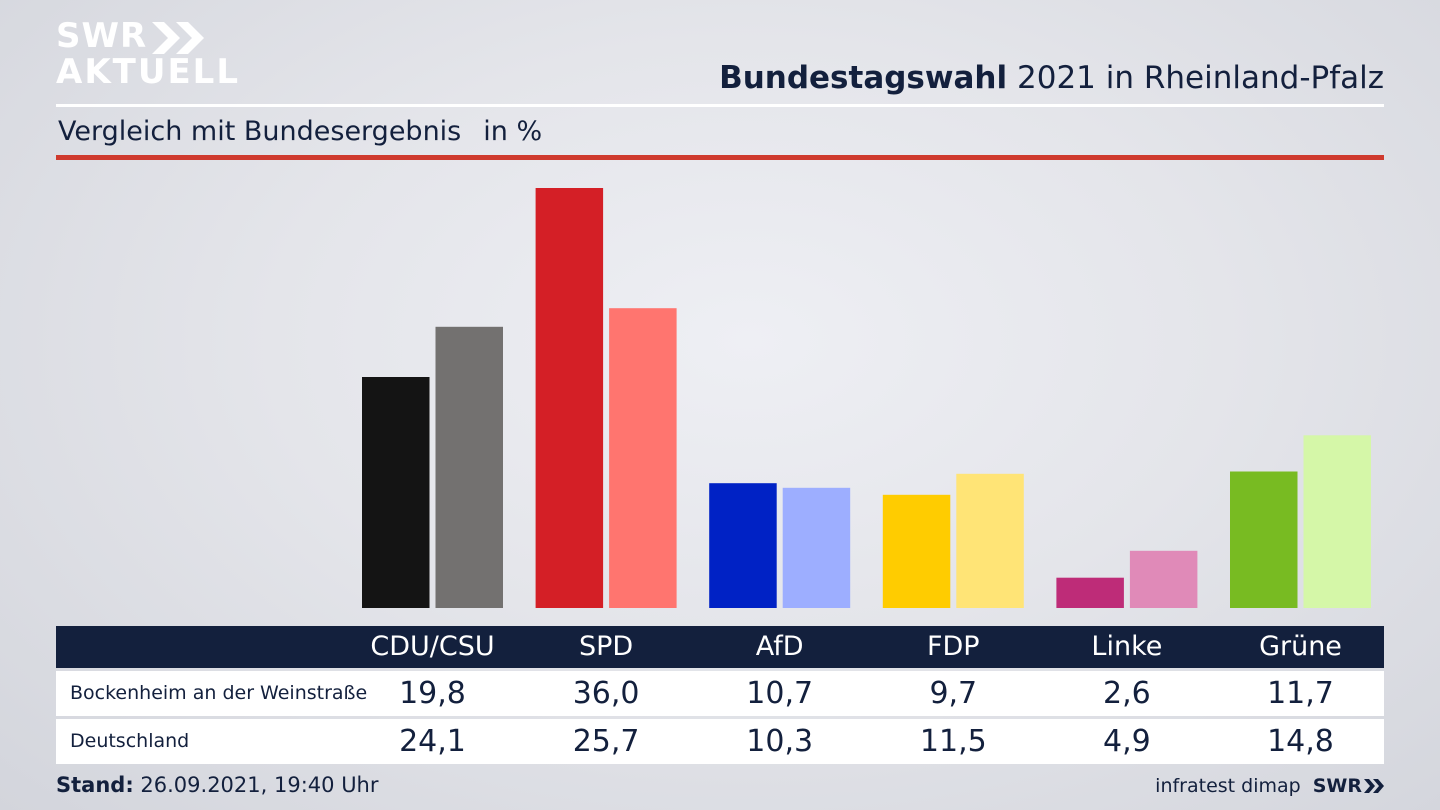 Image resolution: width=1440 pixels, height=810 pixels. Describe the element at coordinates (1127, 693) in the screenshot. I see `value-local-linke: 2,6` at that location.